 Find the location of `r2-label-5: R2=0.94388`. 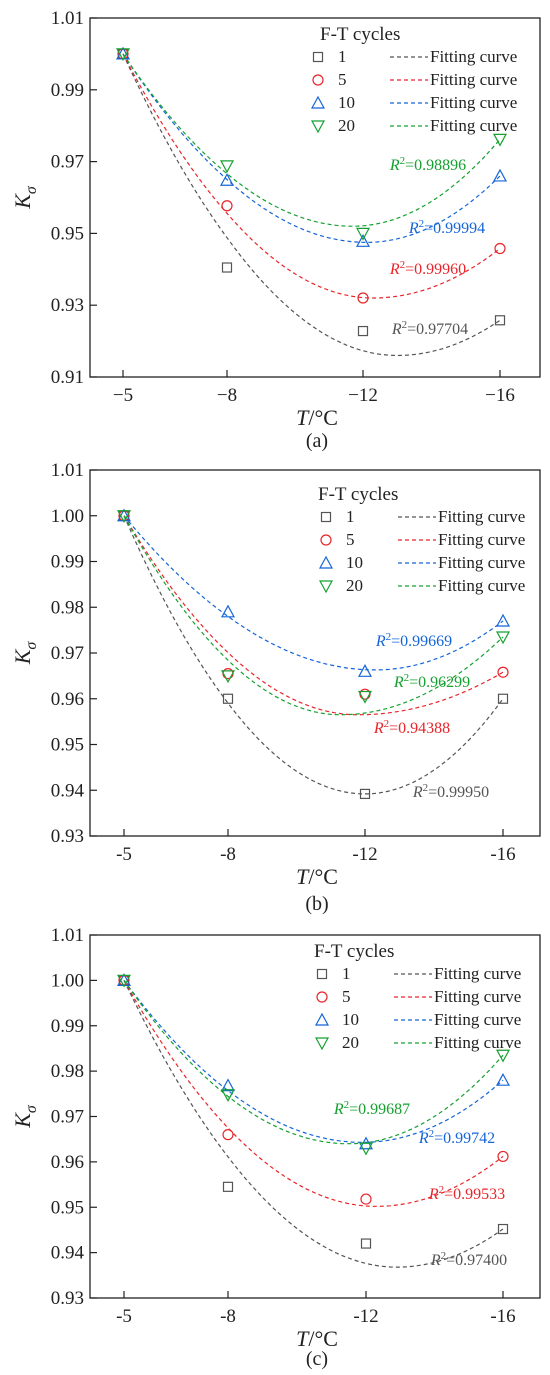

r2-label-5: R2=0.94388 is located at coordinates (411, 727).